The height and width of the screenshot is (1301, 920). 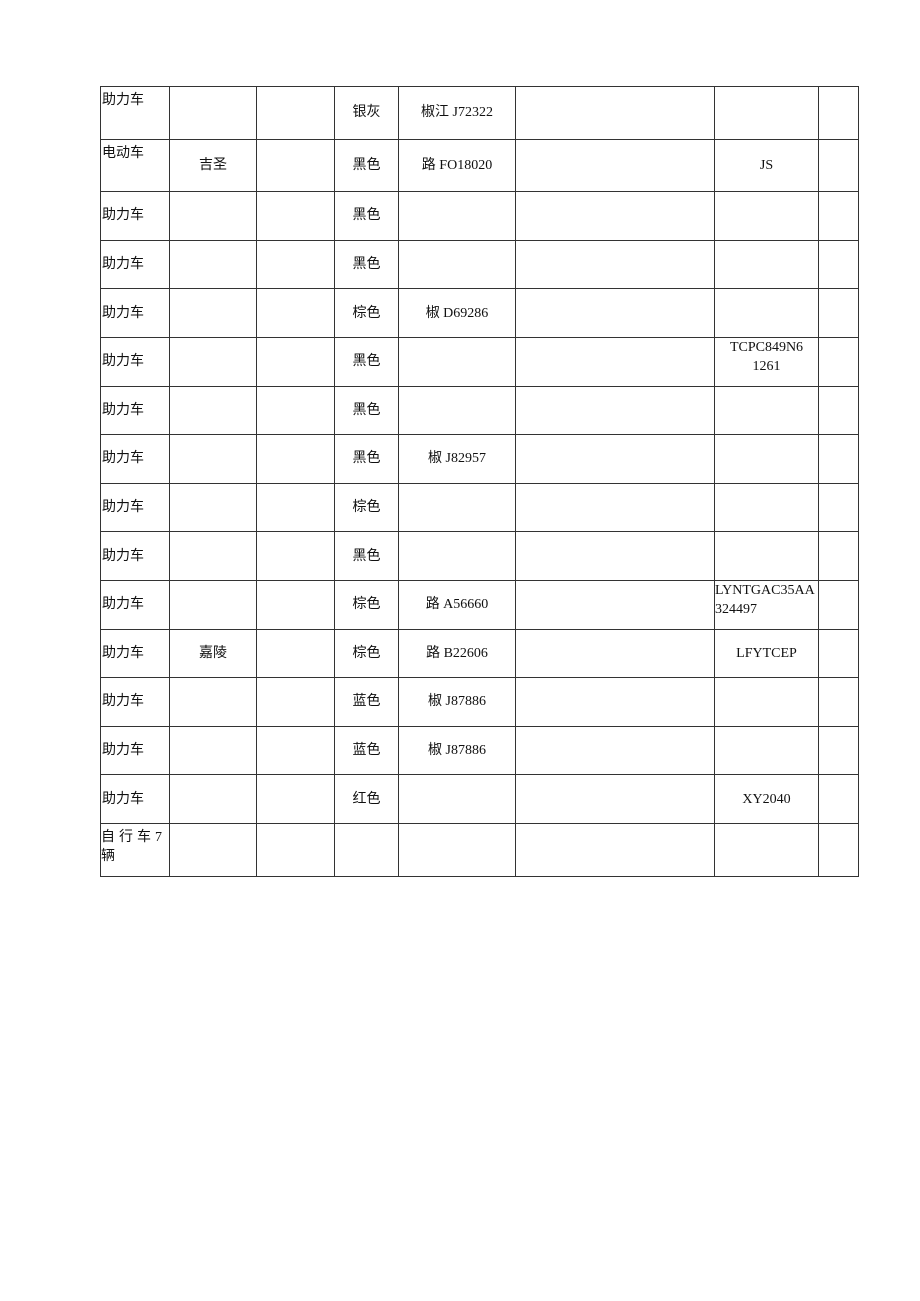 What do you see at coordinates (457, 165) in the screenshot?
I see `cell-plate-number: 路 FO18020` at bounding box center [457, 165].